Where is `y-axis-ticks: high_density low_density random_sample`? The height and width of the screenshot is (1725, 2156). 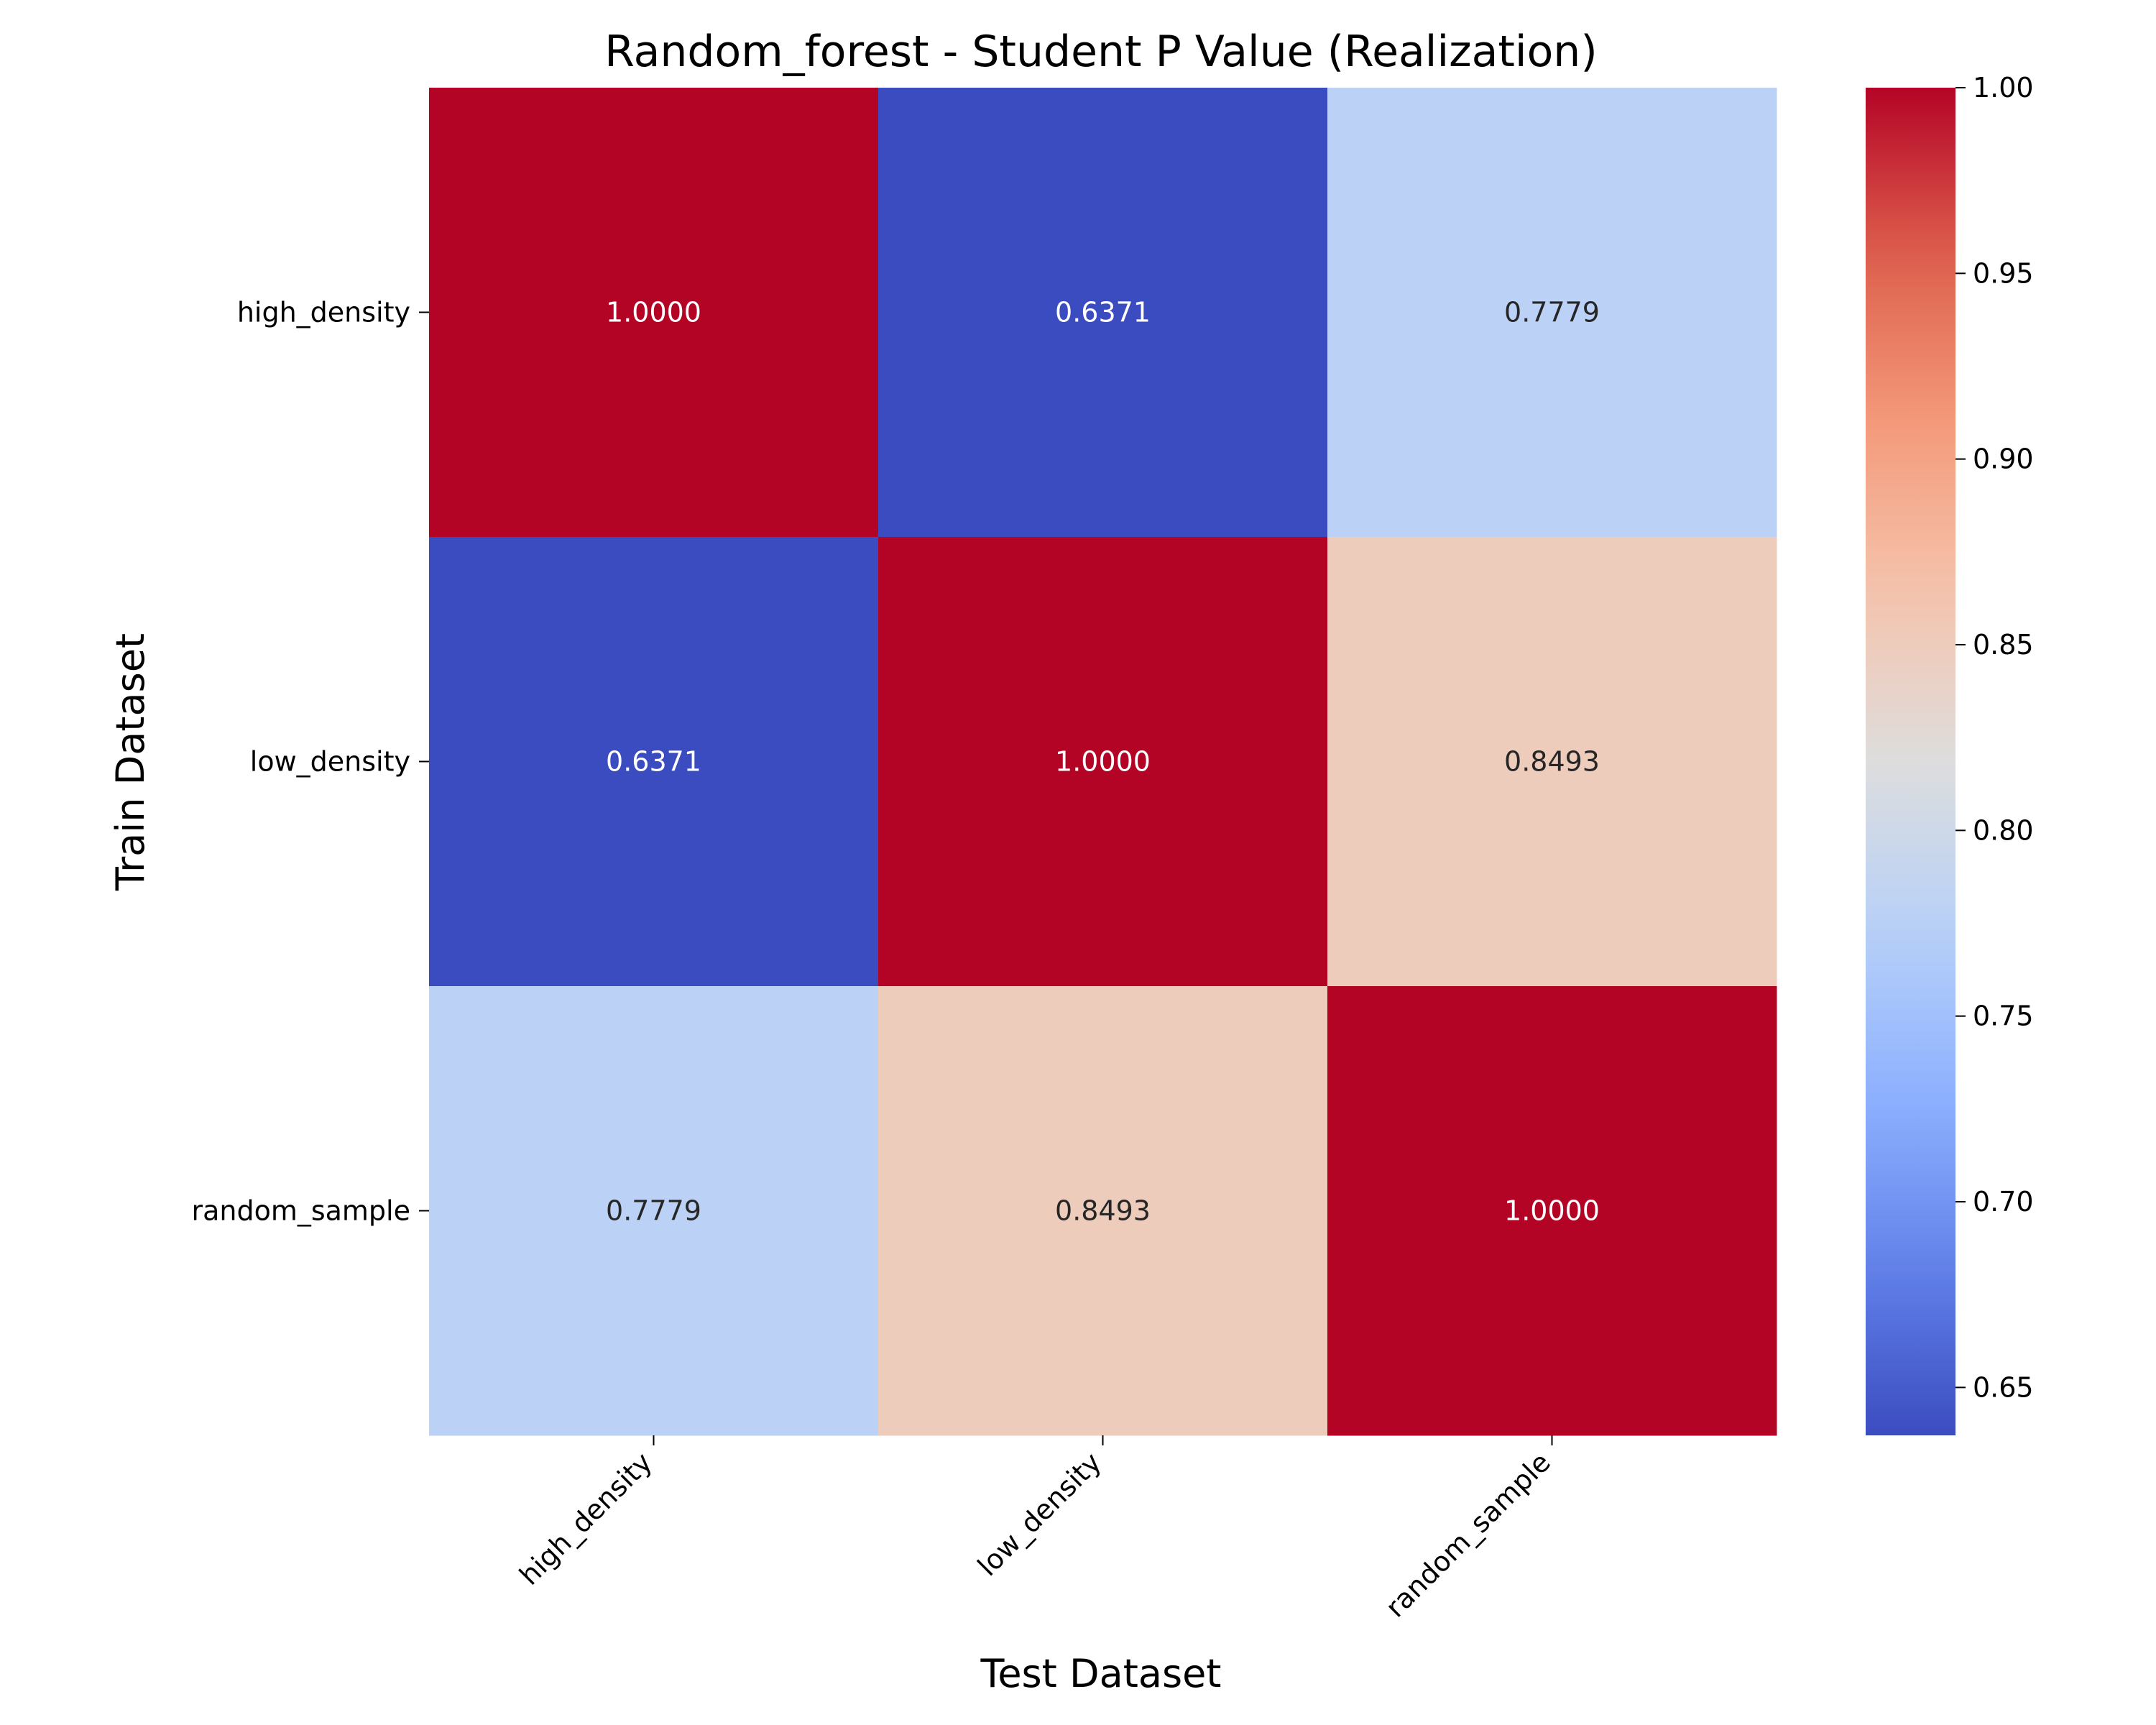 y-axis-ticks: high_density low_density random_sample is located at coordinates (310, 762).